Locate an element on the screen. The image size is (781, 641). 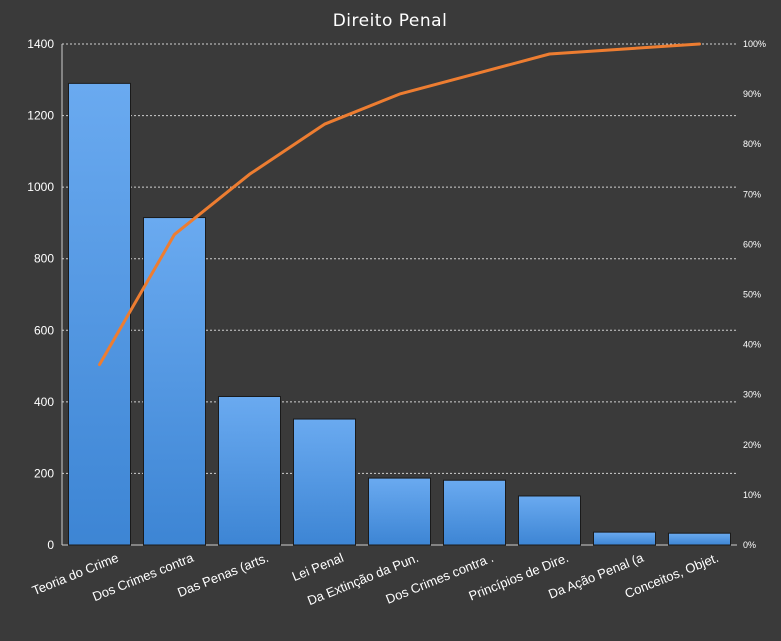
y2-tick-label: 90% is located at coordinates (752, 94).